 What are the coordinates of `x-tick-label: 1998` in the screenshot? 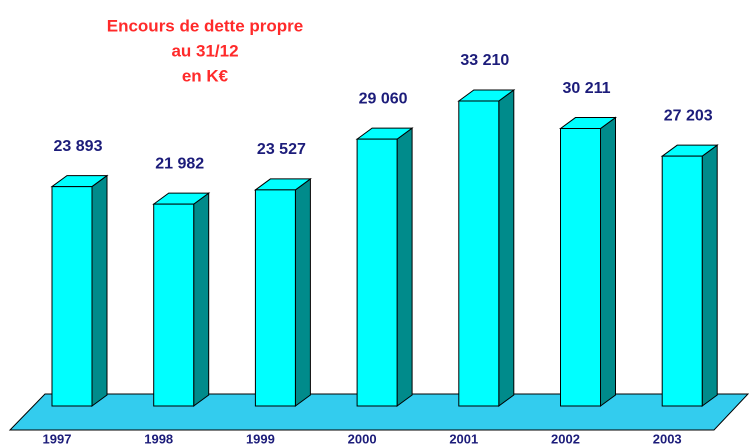 It's located at (158, 438).